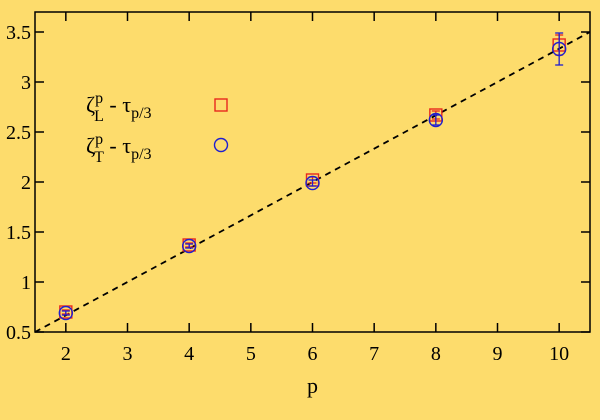 This screenshot has width=600, height=420. Describe the element at coordinates (498, 354) in the screenshot. I see `x-tick-label: 9` at that location.